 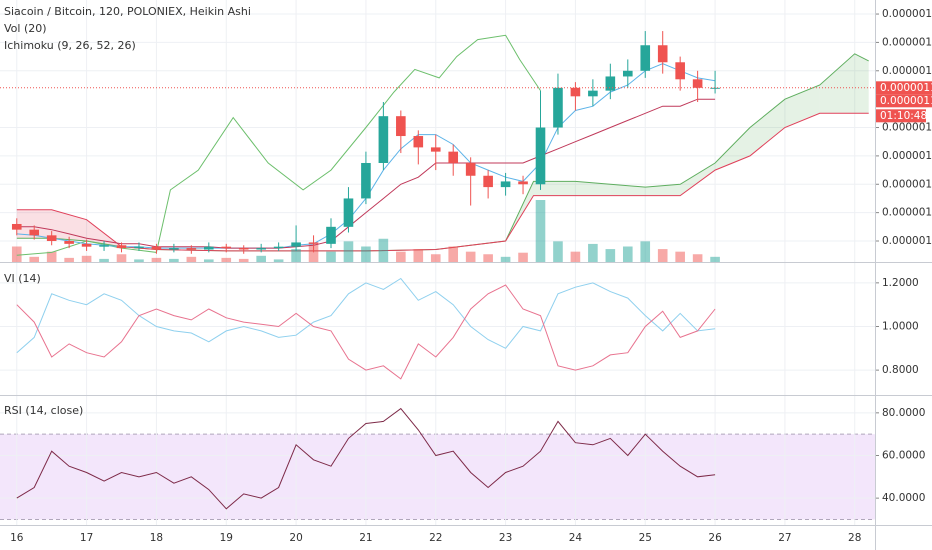 I want to click on pane-title: RSI (14, close), so click(x=43, y=410).